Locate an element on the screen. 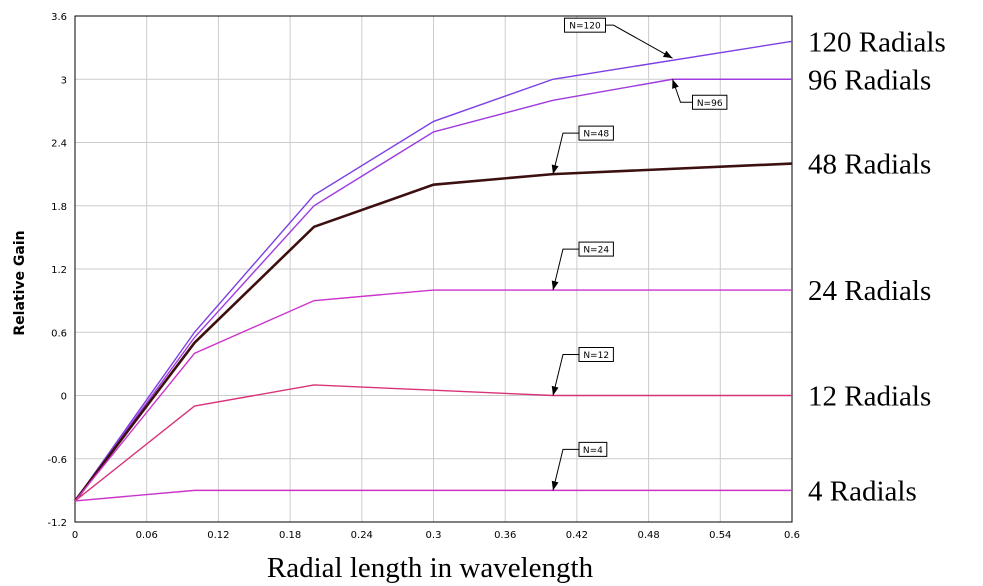 Image resolution: width=983 pixels, height=586 pixels. callouts: N=120 N=96 N=48 N=24 N=12 N=4 is located at coordinates (639, 254).